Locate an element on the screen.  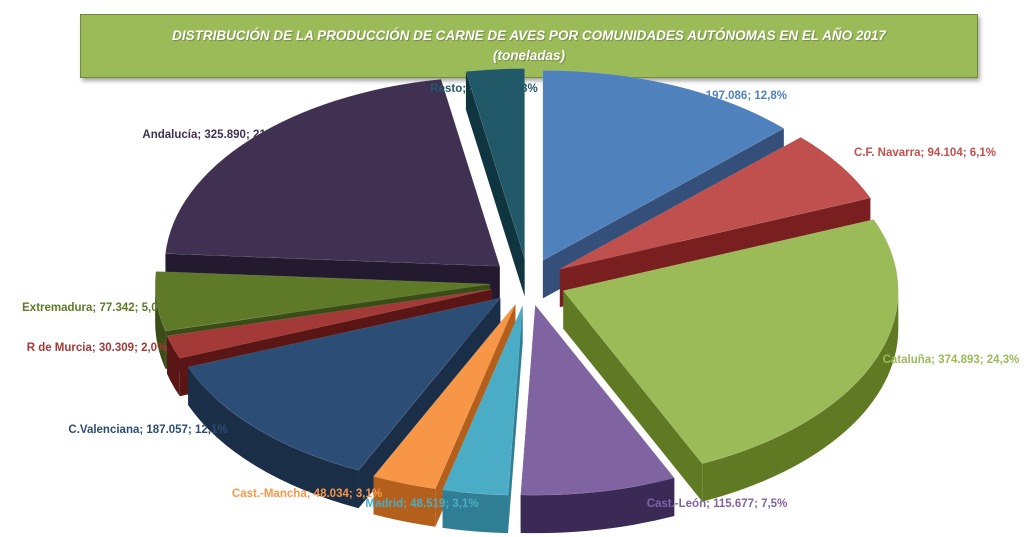
slice-top-cast-mancha is located at coordinates (444, 397).